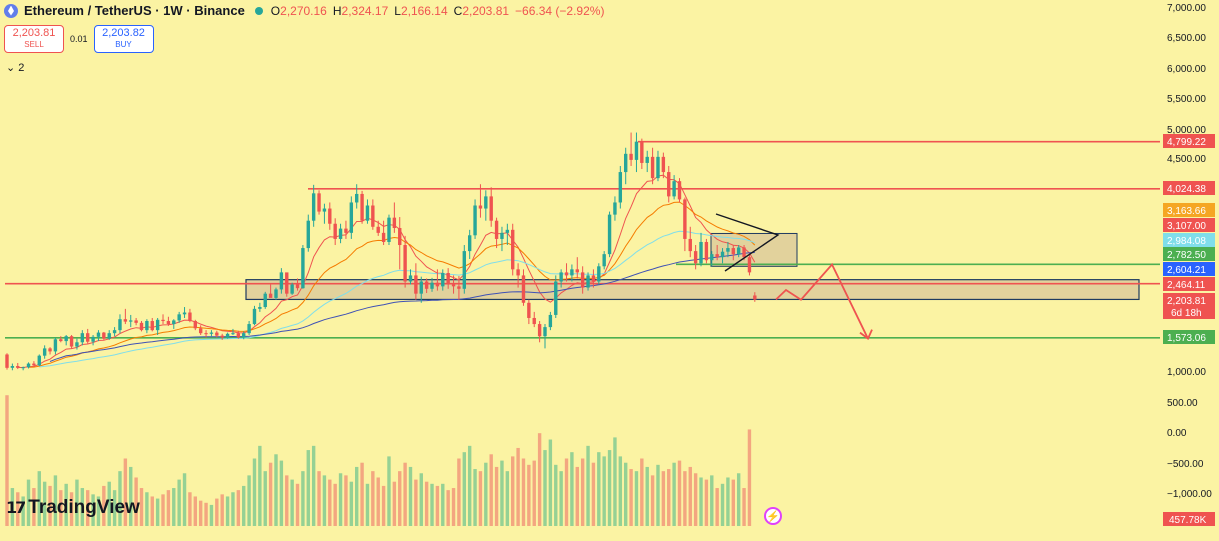  What do you see at coordinates (134, 10) in the screenshot?
I see `symbol-title: Ethereum / TetherUS · 1W · Binance` at bounding box center [134, 10].